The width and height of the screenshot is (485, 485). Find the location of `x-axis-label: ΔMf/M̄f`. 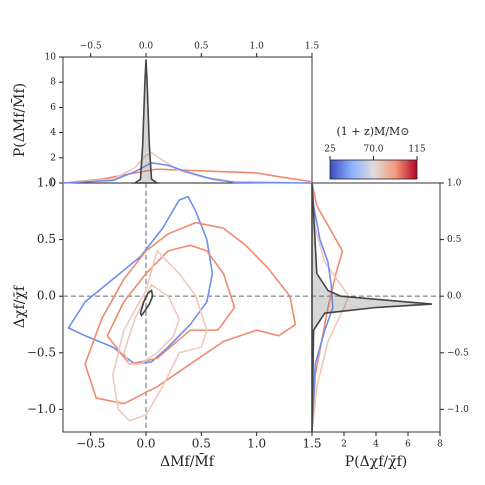

x-axis-label: ΔMf/M̄f is located at coordinates (188, 461).